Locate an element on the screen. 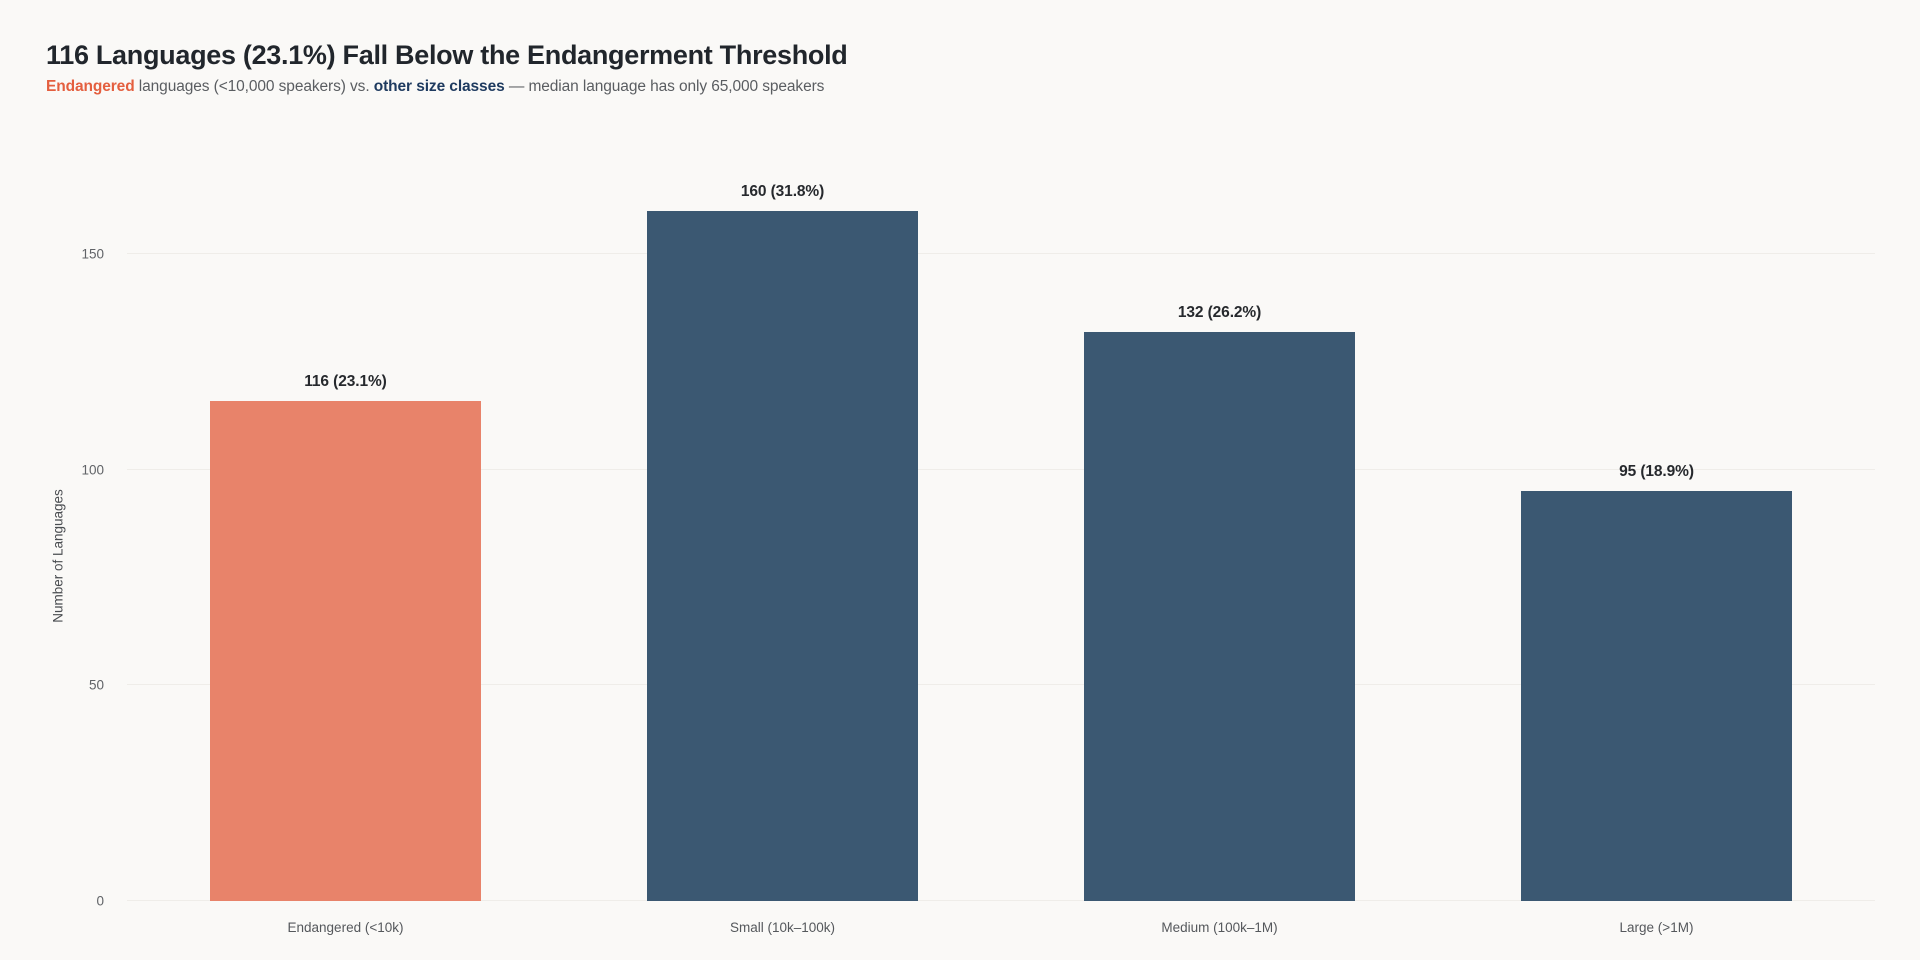 Image resolution: width=1920 pixels, height=960 pixels. x-tick-label: Small (10k–100k) is located at coordinates (782, 927).